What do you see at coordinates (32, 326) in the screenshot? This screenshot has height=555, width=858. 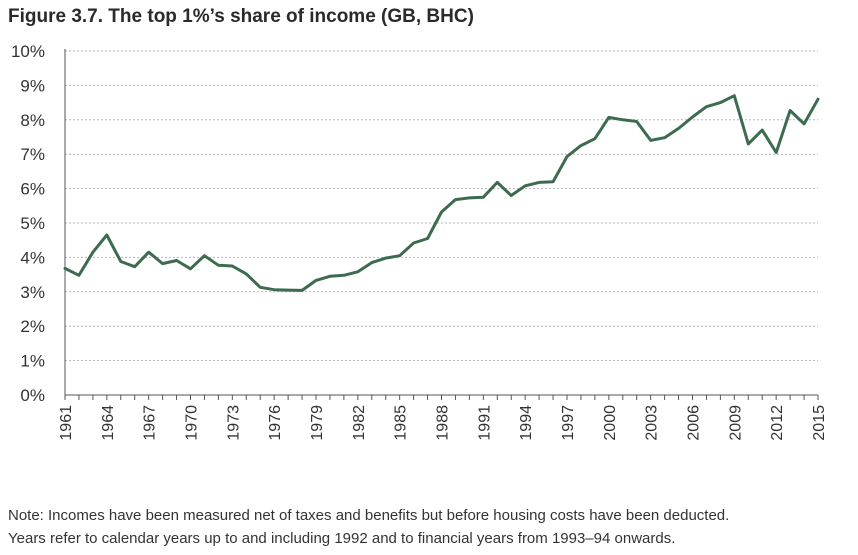 I see `y-tick-label: 2%` at bounding box center [32, 326].